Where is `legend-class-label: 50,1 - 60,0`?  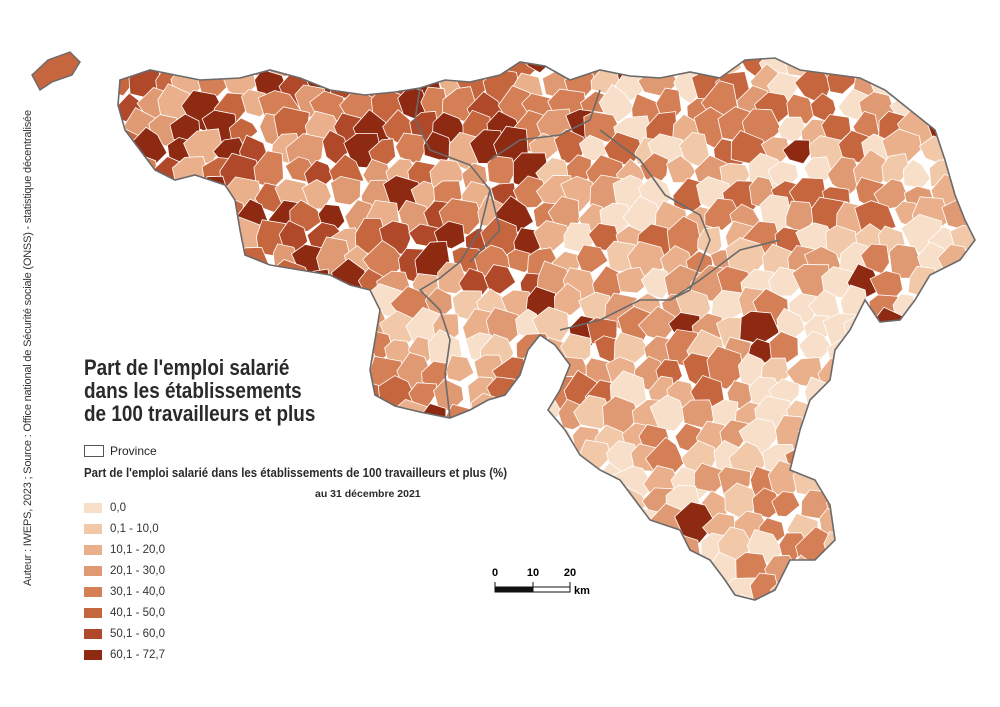
legend-class-label: 50,1 - 60,0 is located at coordinates (137, 633).